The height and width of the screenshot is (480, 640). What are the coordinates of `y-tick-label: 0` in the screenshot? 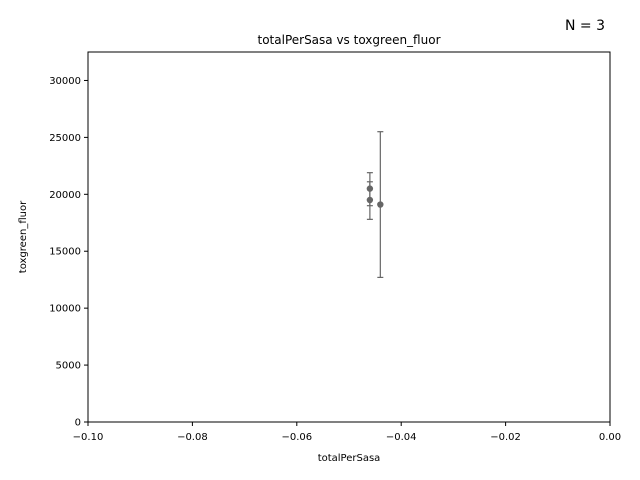 It's located at (78, 423).